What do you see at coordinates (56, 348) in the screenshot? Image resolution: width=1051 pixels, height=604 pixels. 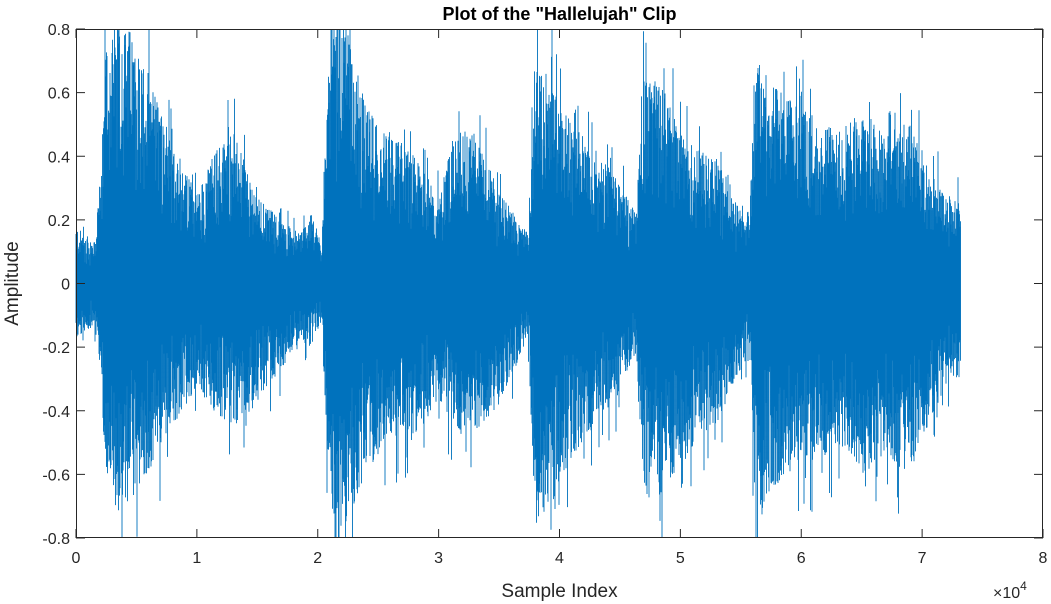 I see `y-tick-label: -0.2` at bounding box center [56, 348].